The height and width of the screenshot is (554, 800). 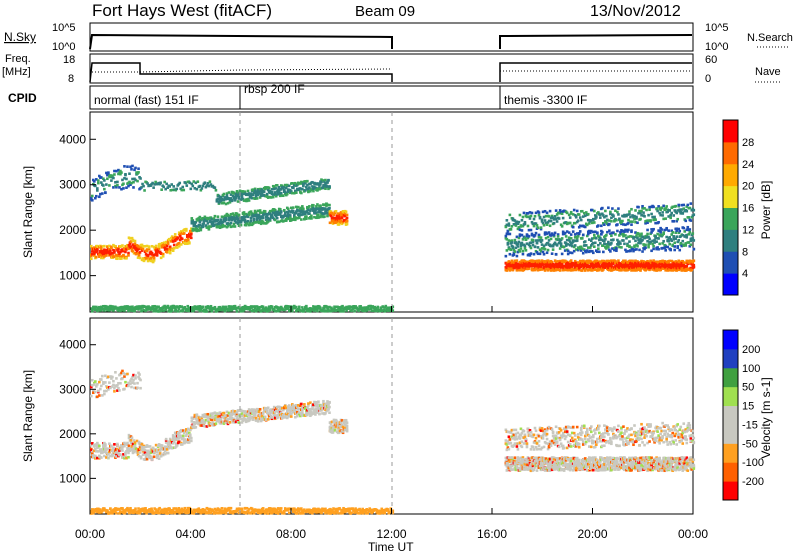 I want to click on y-tick-label: 4000, so click(x=72, y=139).